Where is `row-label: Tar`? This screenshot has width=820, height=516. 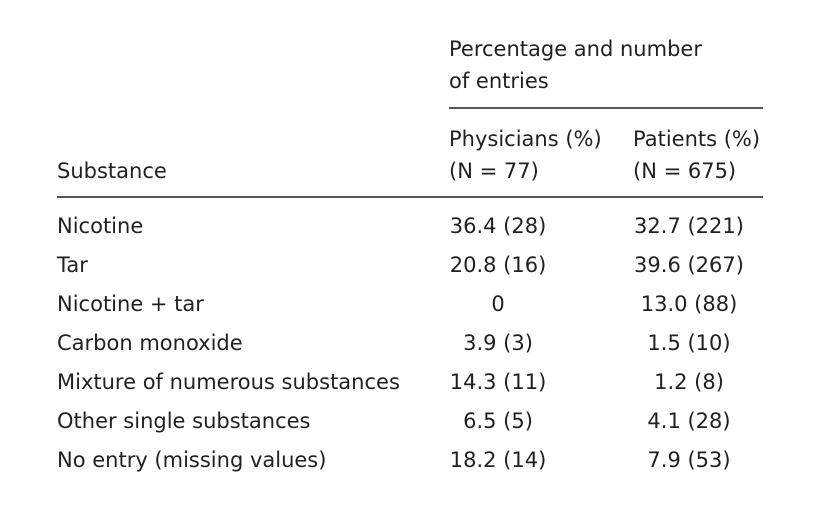
row-label: Tar is located at coordinates (72, 265).